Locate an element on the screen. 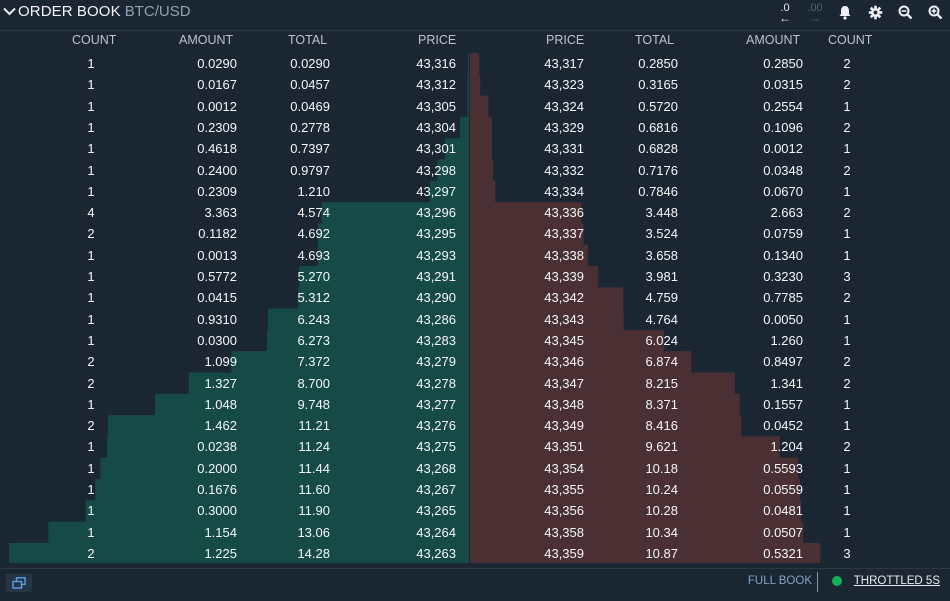  bid-total-cell: 0.0457 is located at coordinates (310, 85).